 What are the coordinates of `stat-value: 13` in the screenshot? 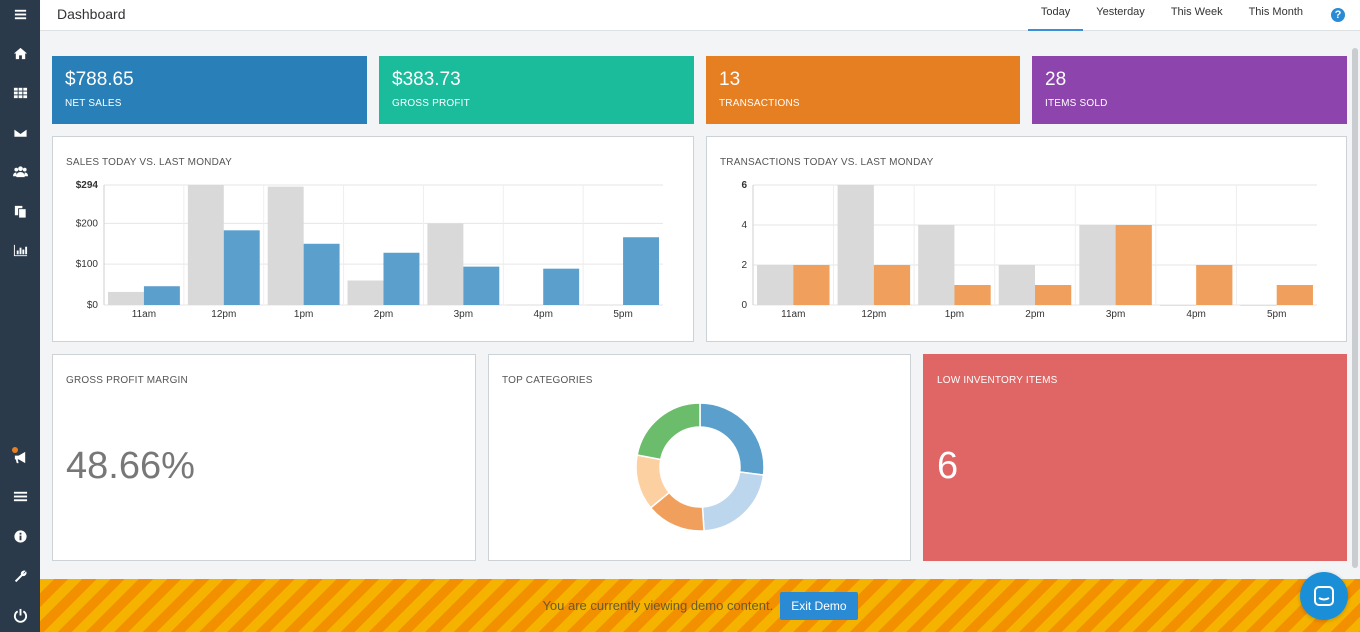 It's located at (730, 79).